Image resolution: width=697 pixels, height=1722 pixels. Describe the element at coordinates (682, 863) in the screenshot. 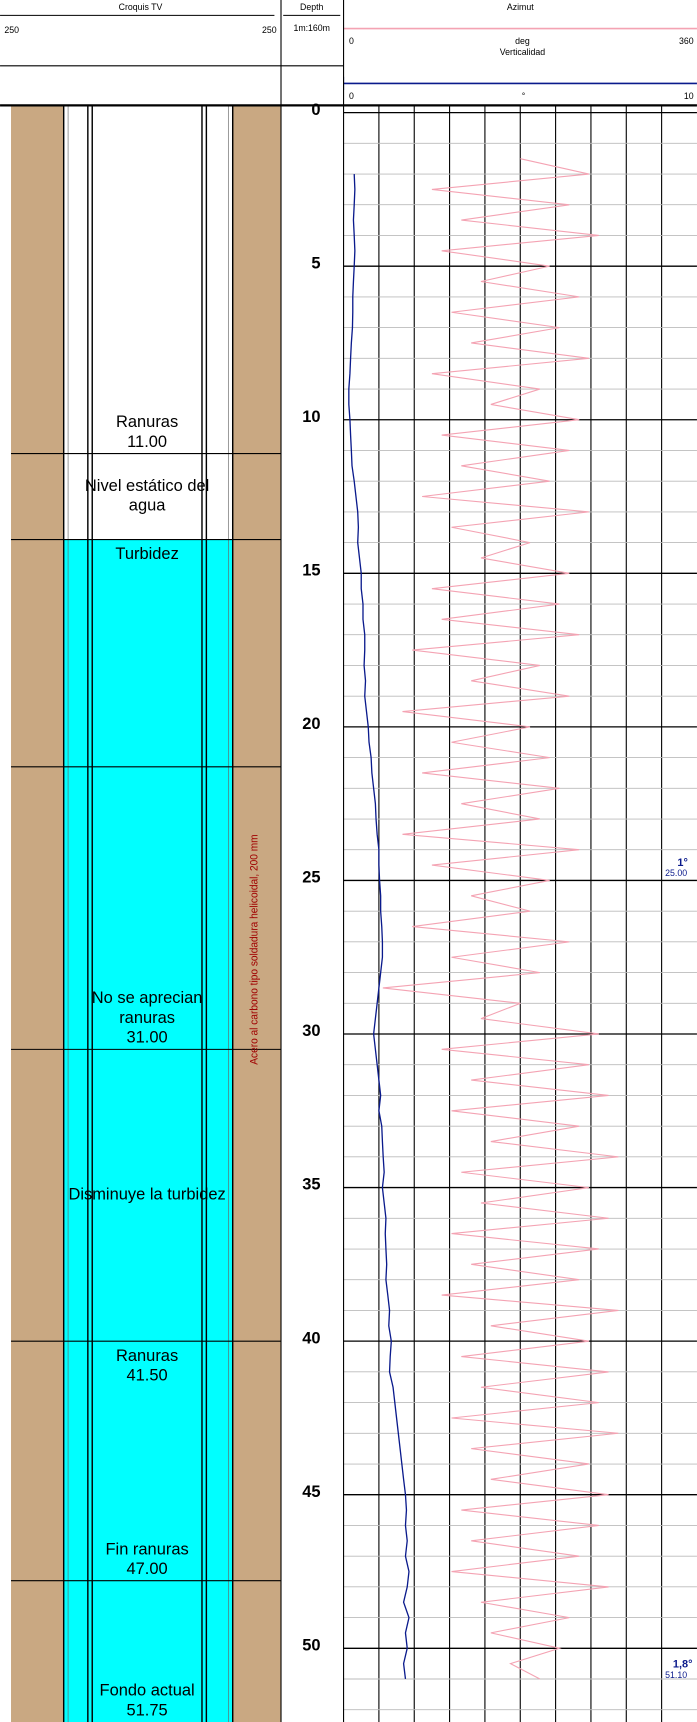

I see `annotation: 1°` at that location.